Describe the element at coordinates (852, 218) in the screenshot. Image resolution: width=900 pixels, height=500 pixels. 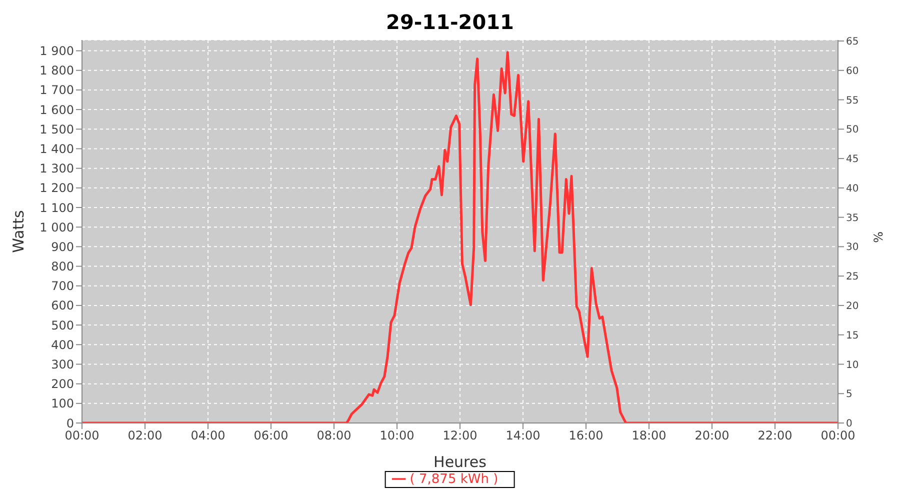
I see `y2-tick-label: 35` at that location.